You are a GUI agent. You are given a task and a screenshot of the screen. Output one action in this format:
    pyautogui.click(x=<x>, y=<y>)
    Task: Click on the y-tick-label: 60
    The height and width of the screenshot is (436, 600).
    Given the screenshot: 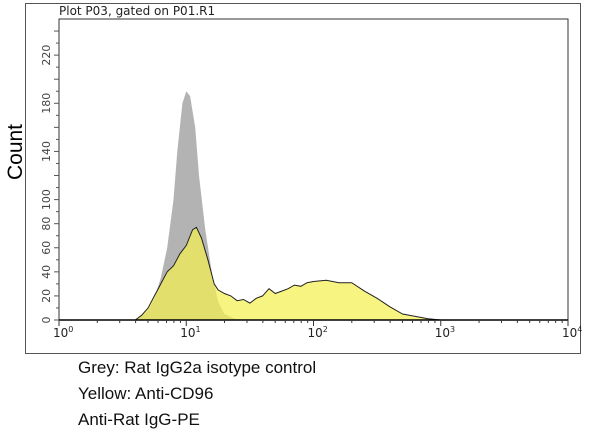 What is the action you would take?
    pyautogui.click(x=46, y=248)
    